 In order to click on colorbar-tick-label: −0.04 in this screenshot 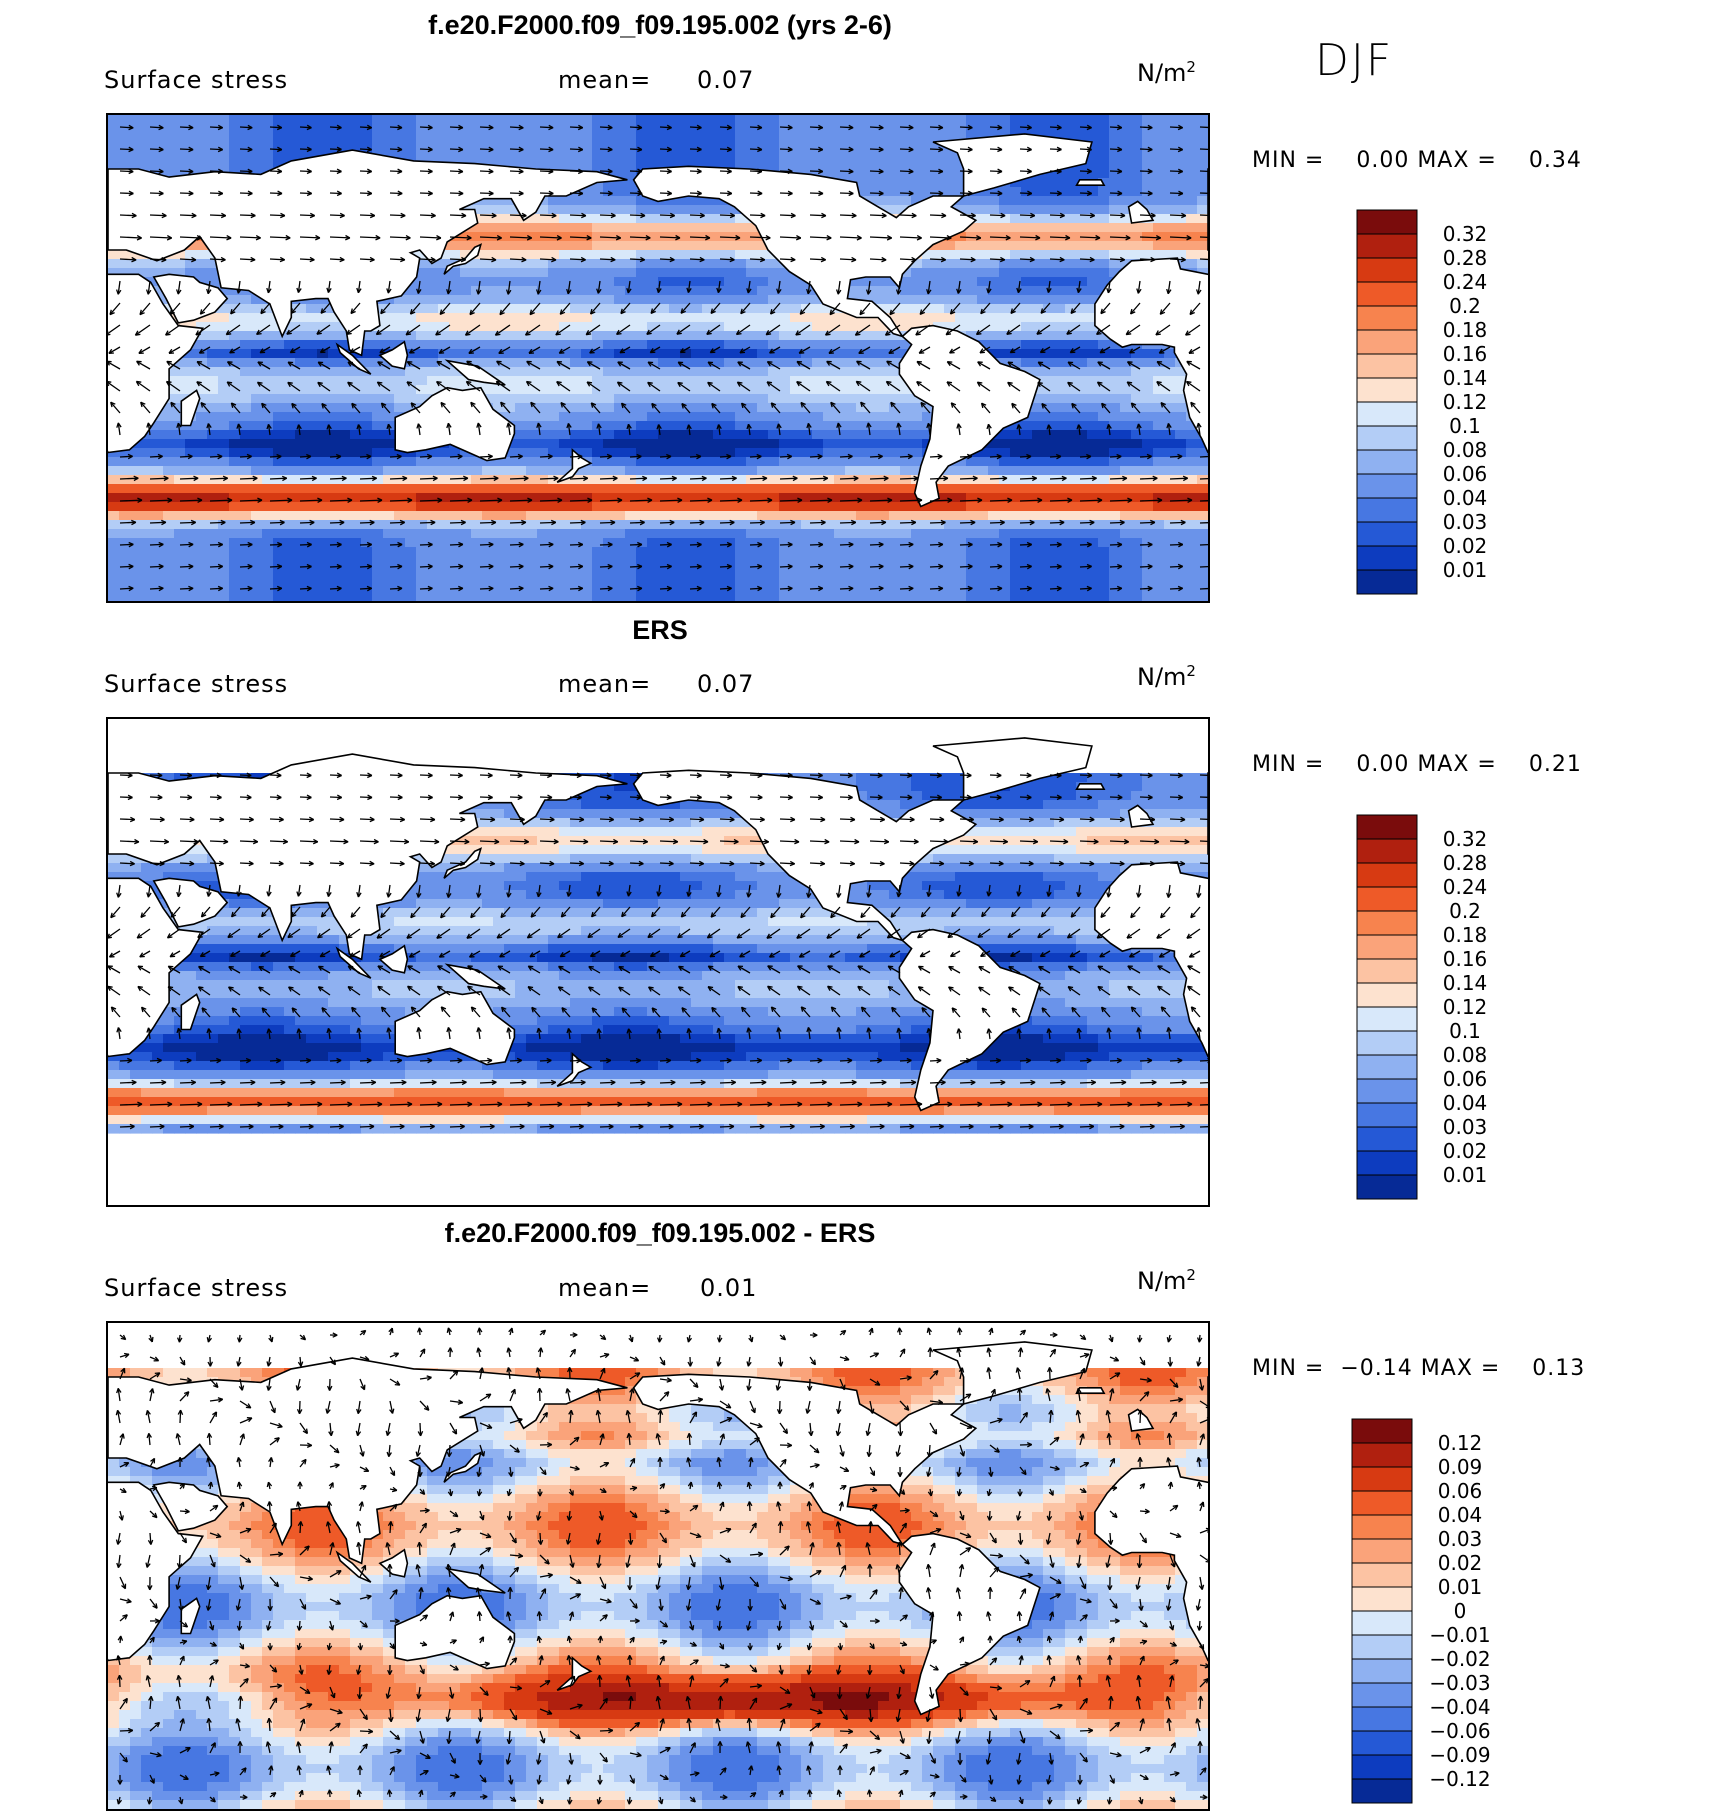, I will do `click(1459, 1707)`.